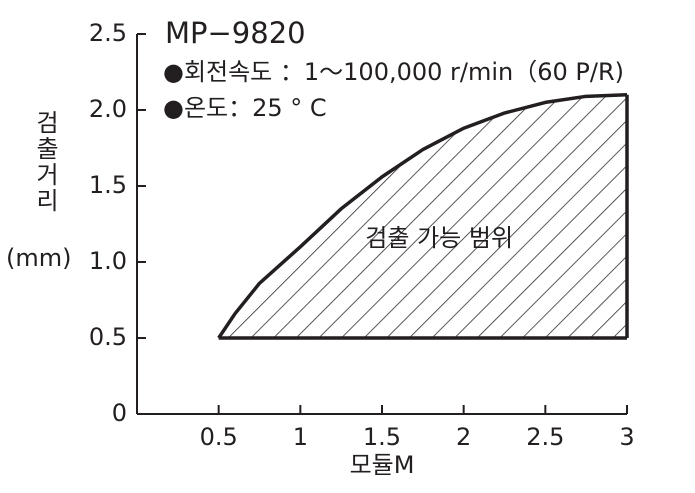 The image size is (695, 493). I want to click on x-tick-label: 0.5, so click(219, 437).